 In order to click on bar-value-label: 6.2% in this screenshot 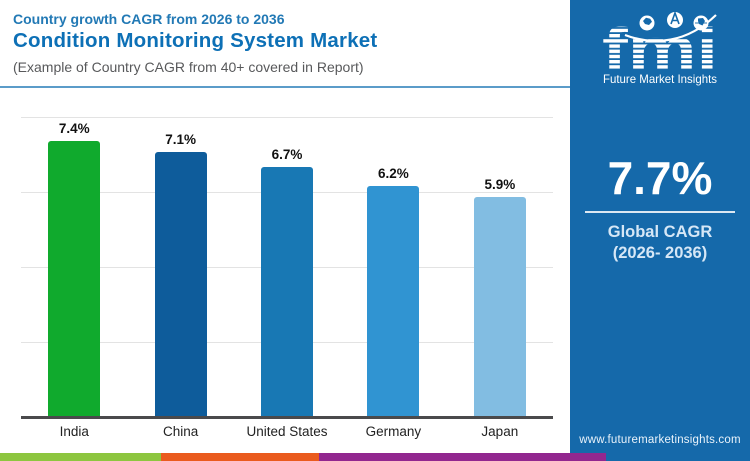, I will do `click(393, 173)`.